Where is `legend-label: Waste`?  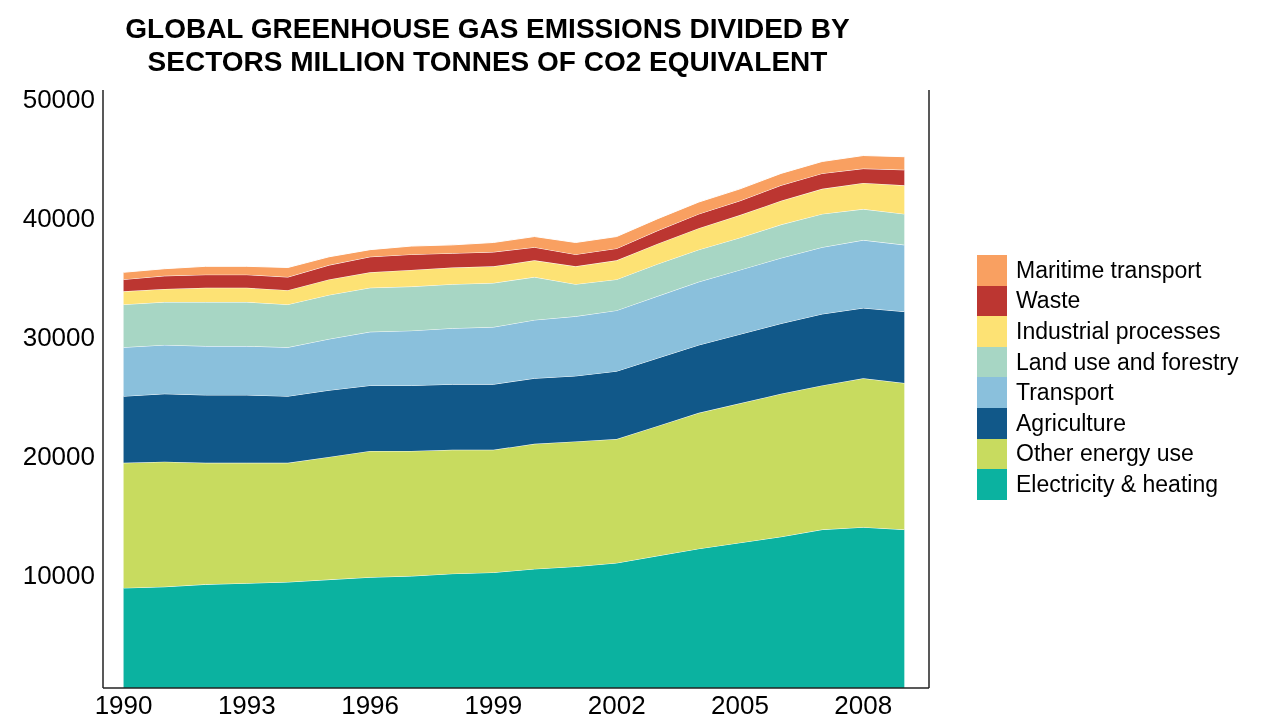
legend-label: Waste is located at coordinates (1048, 300).